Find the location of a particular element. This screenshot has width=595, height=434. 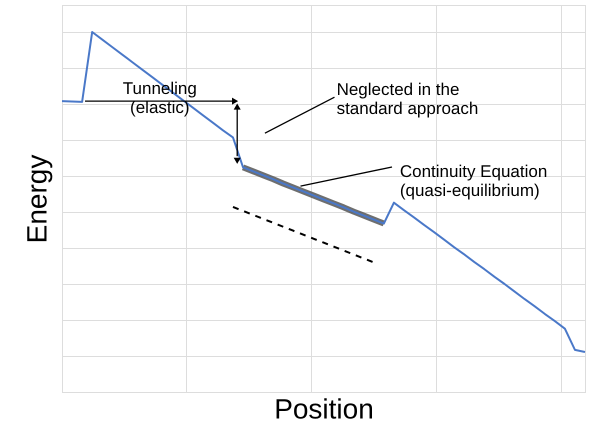

y-axis-title: Energy is located at coordinates (37, 199).